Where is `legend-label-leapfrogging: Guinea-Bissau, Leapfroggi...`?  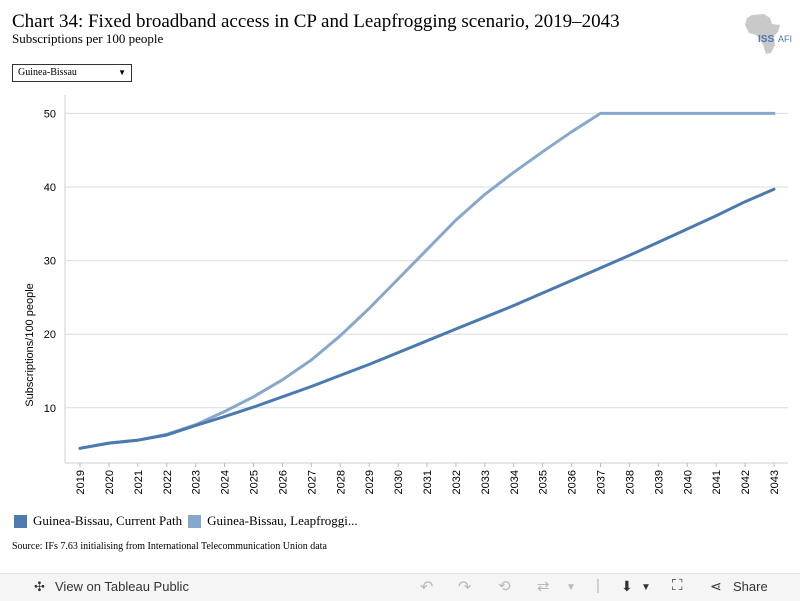
legend-label-leapfrogging: Guinea-Bissau, Leapfroggi... is located at coordinates (282, 520).